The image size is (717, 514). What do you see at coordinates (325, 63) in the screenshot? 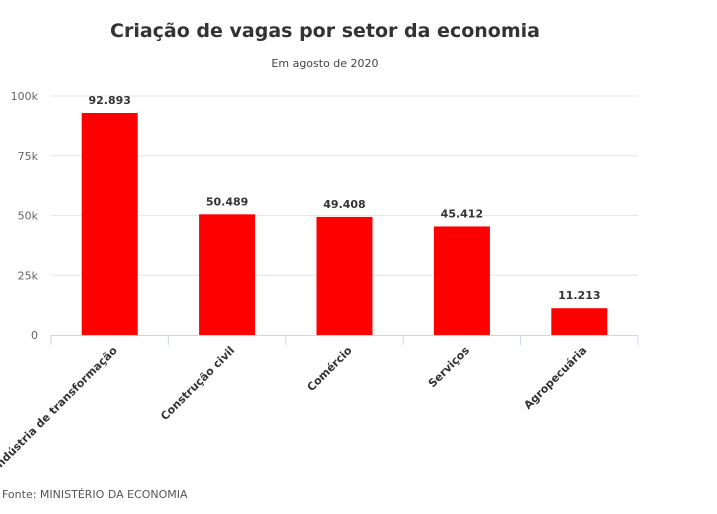
I see `chart-subtitle: Em agosto de 2020` at bounding box center [325, 63].